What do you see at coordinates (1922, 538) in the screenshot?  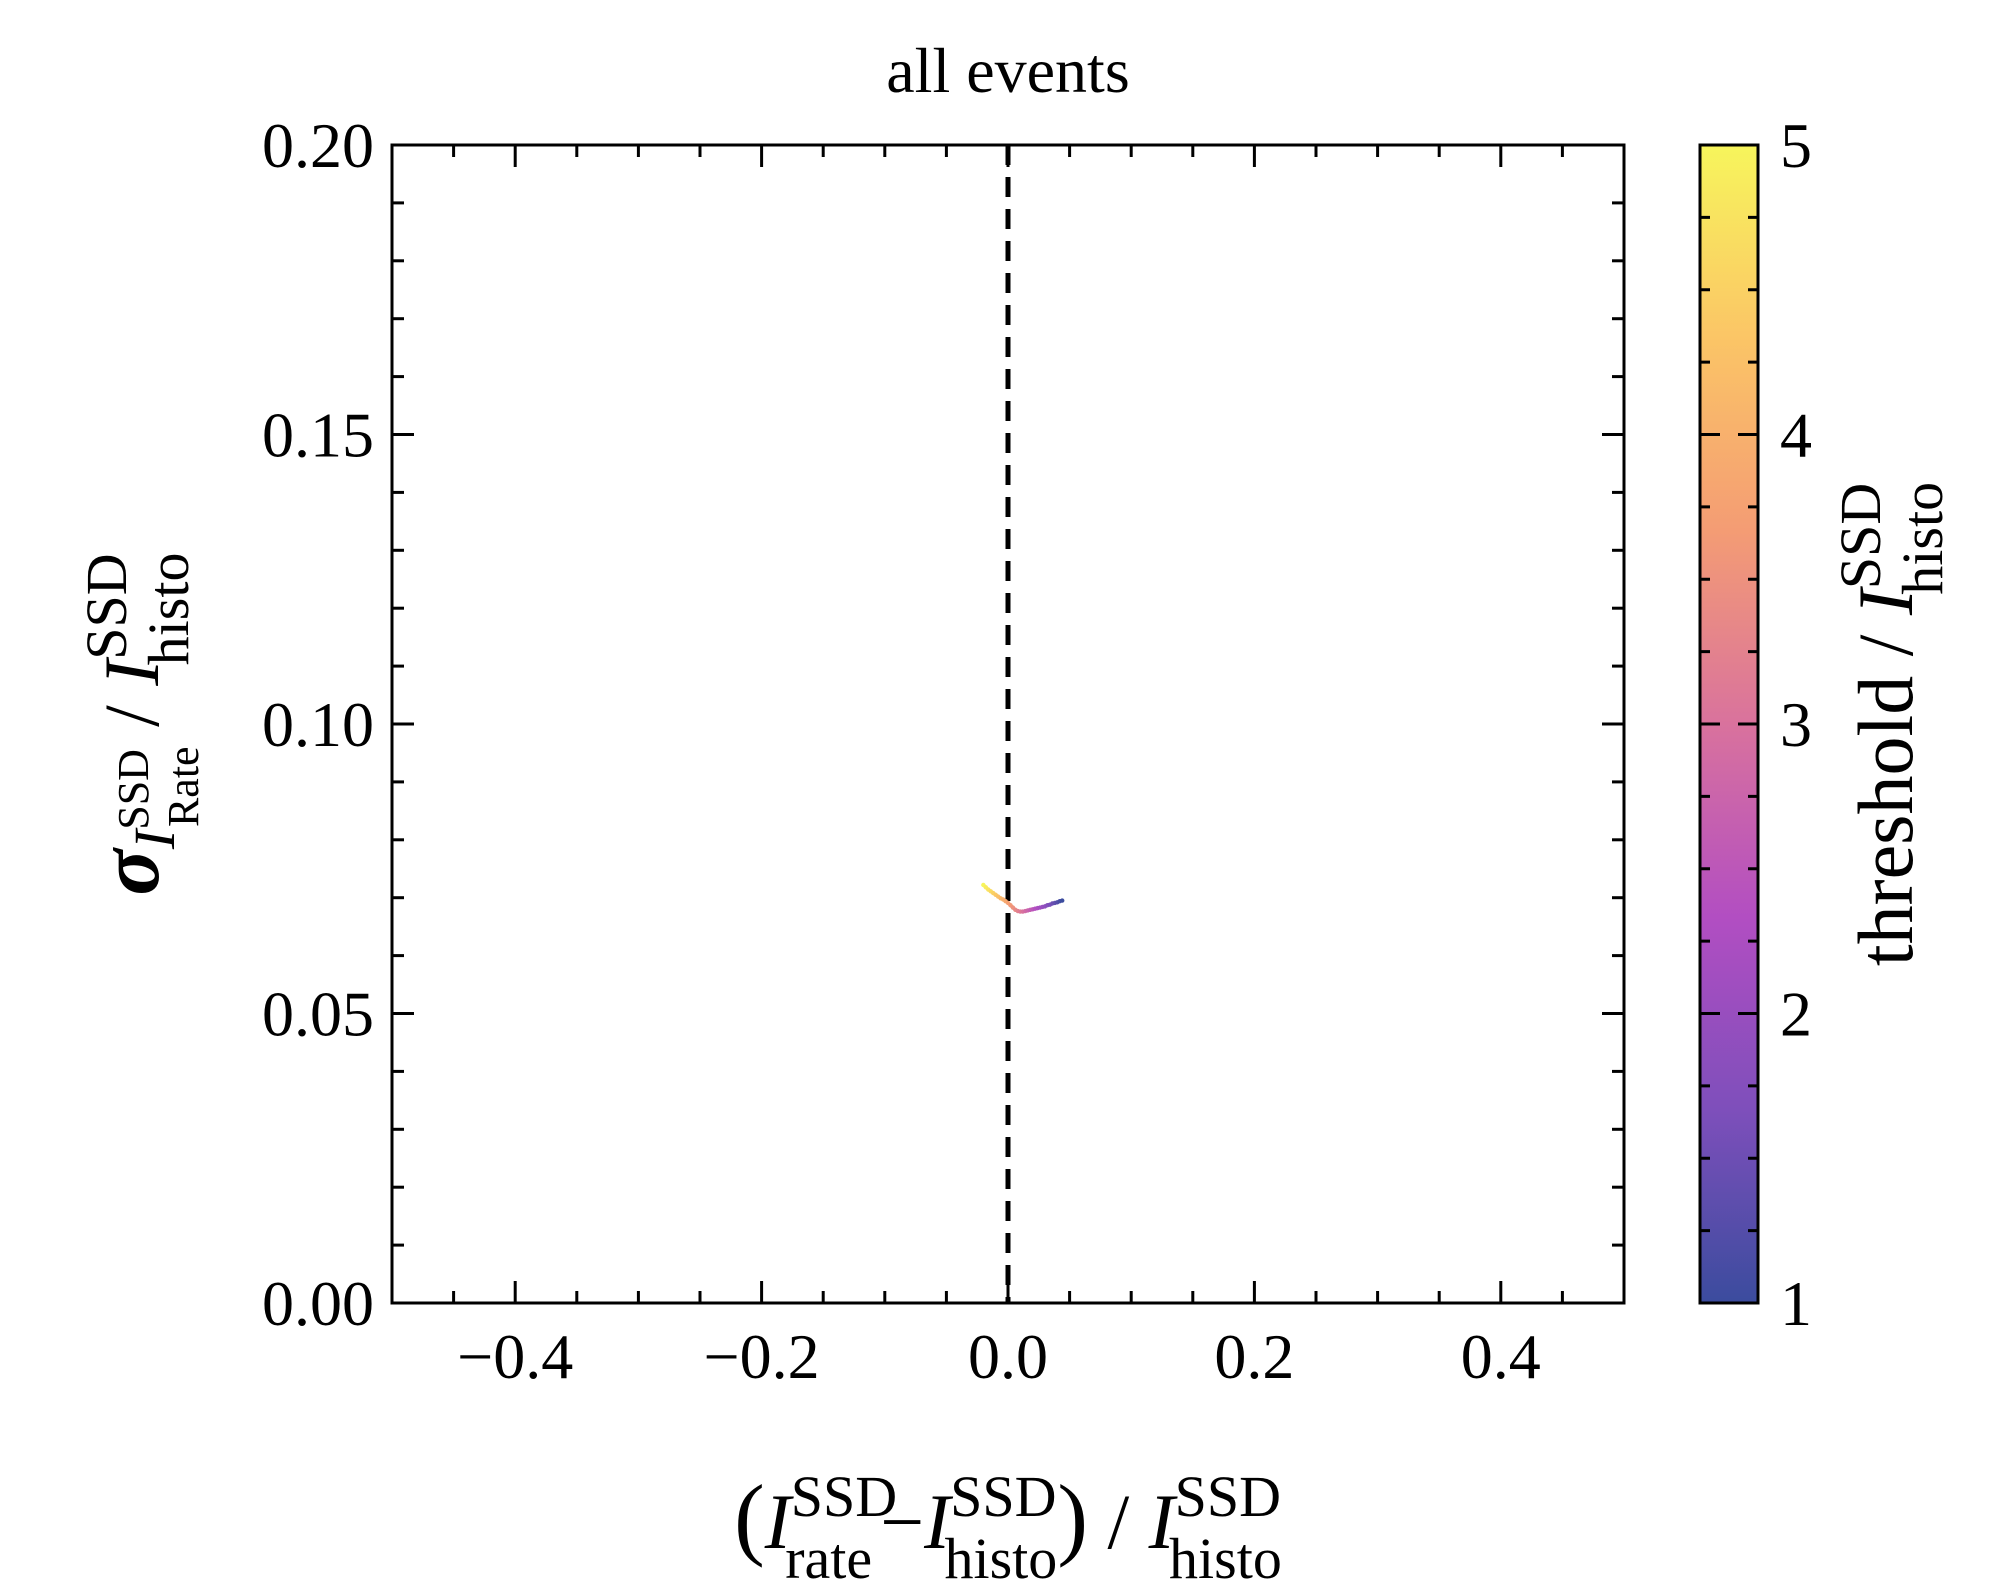 I see `colorbar-label-sub: histo` at bounding box center [1922, 538].